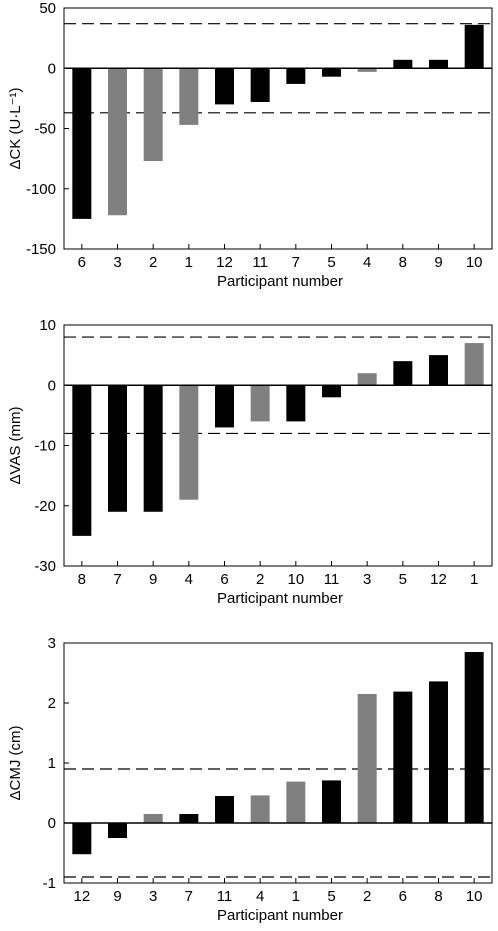 The image size is (498, 931). Describe the element at coordinates (295, 579) in the screenshot. I see `vas-x-tick-label: 10` at that location.